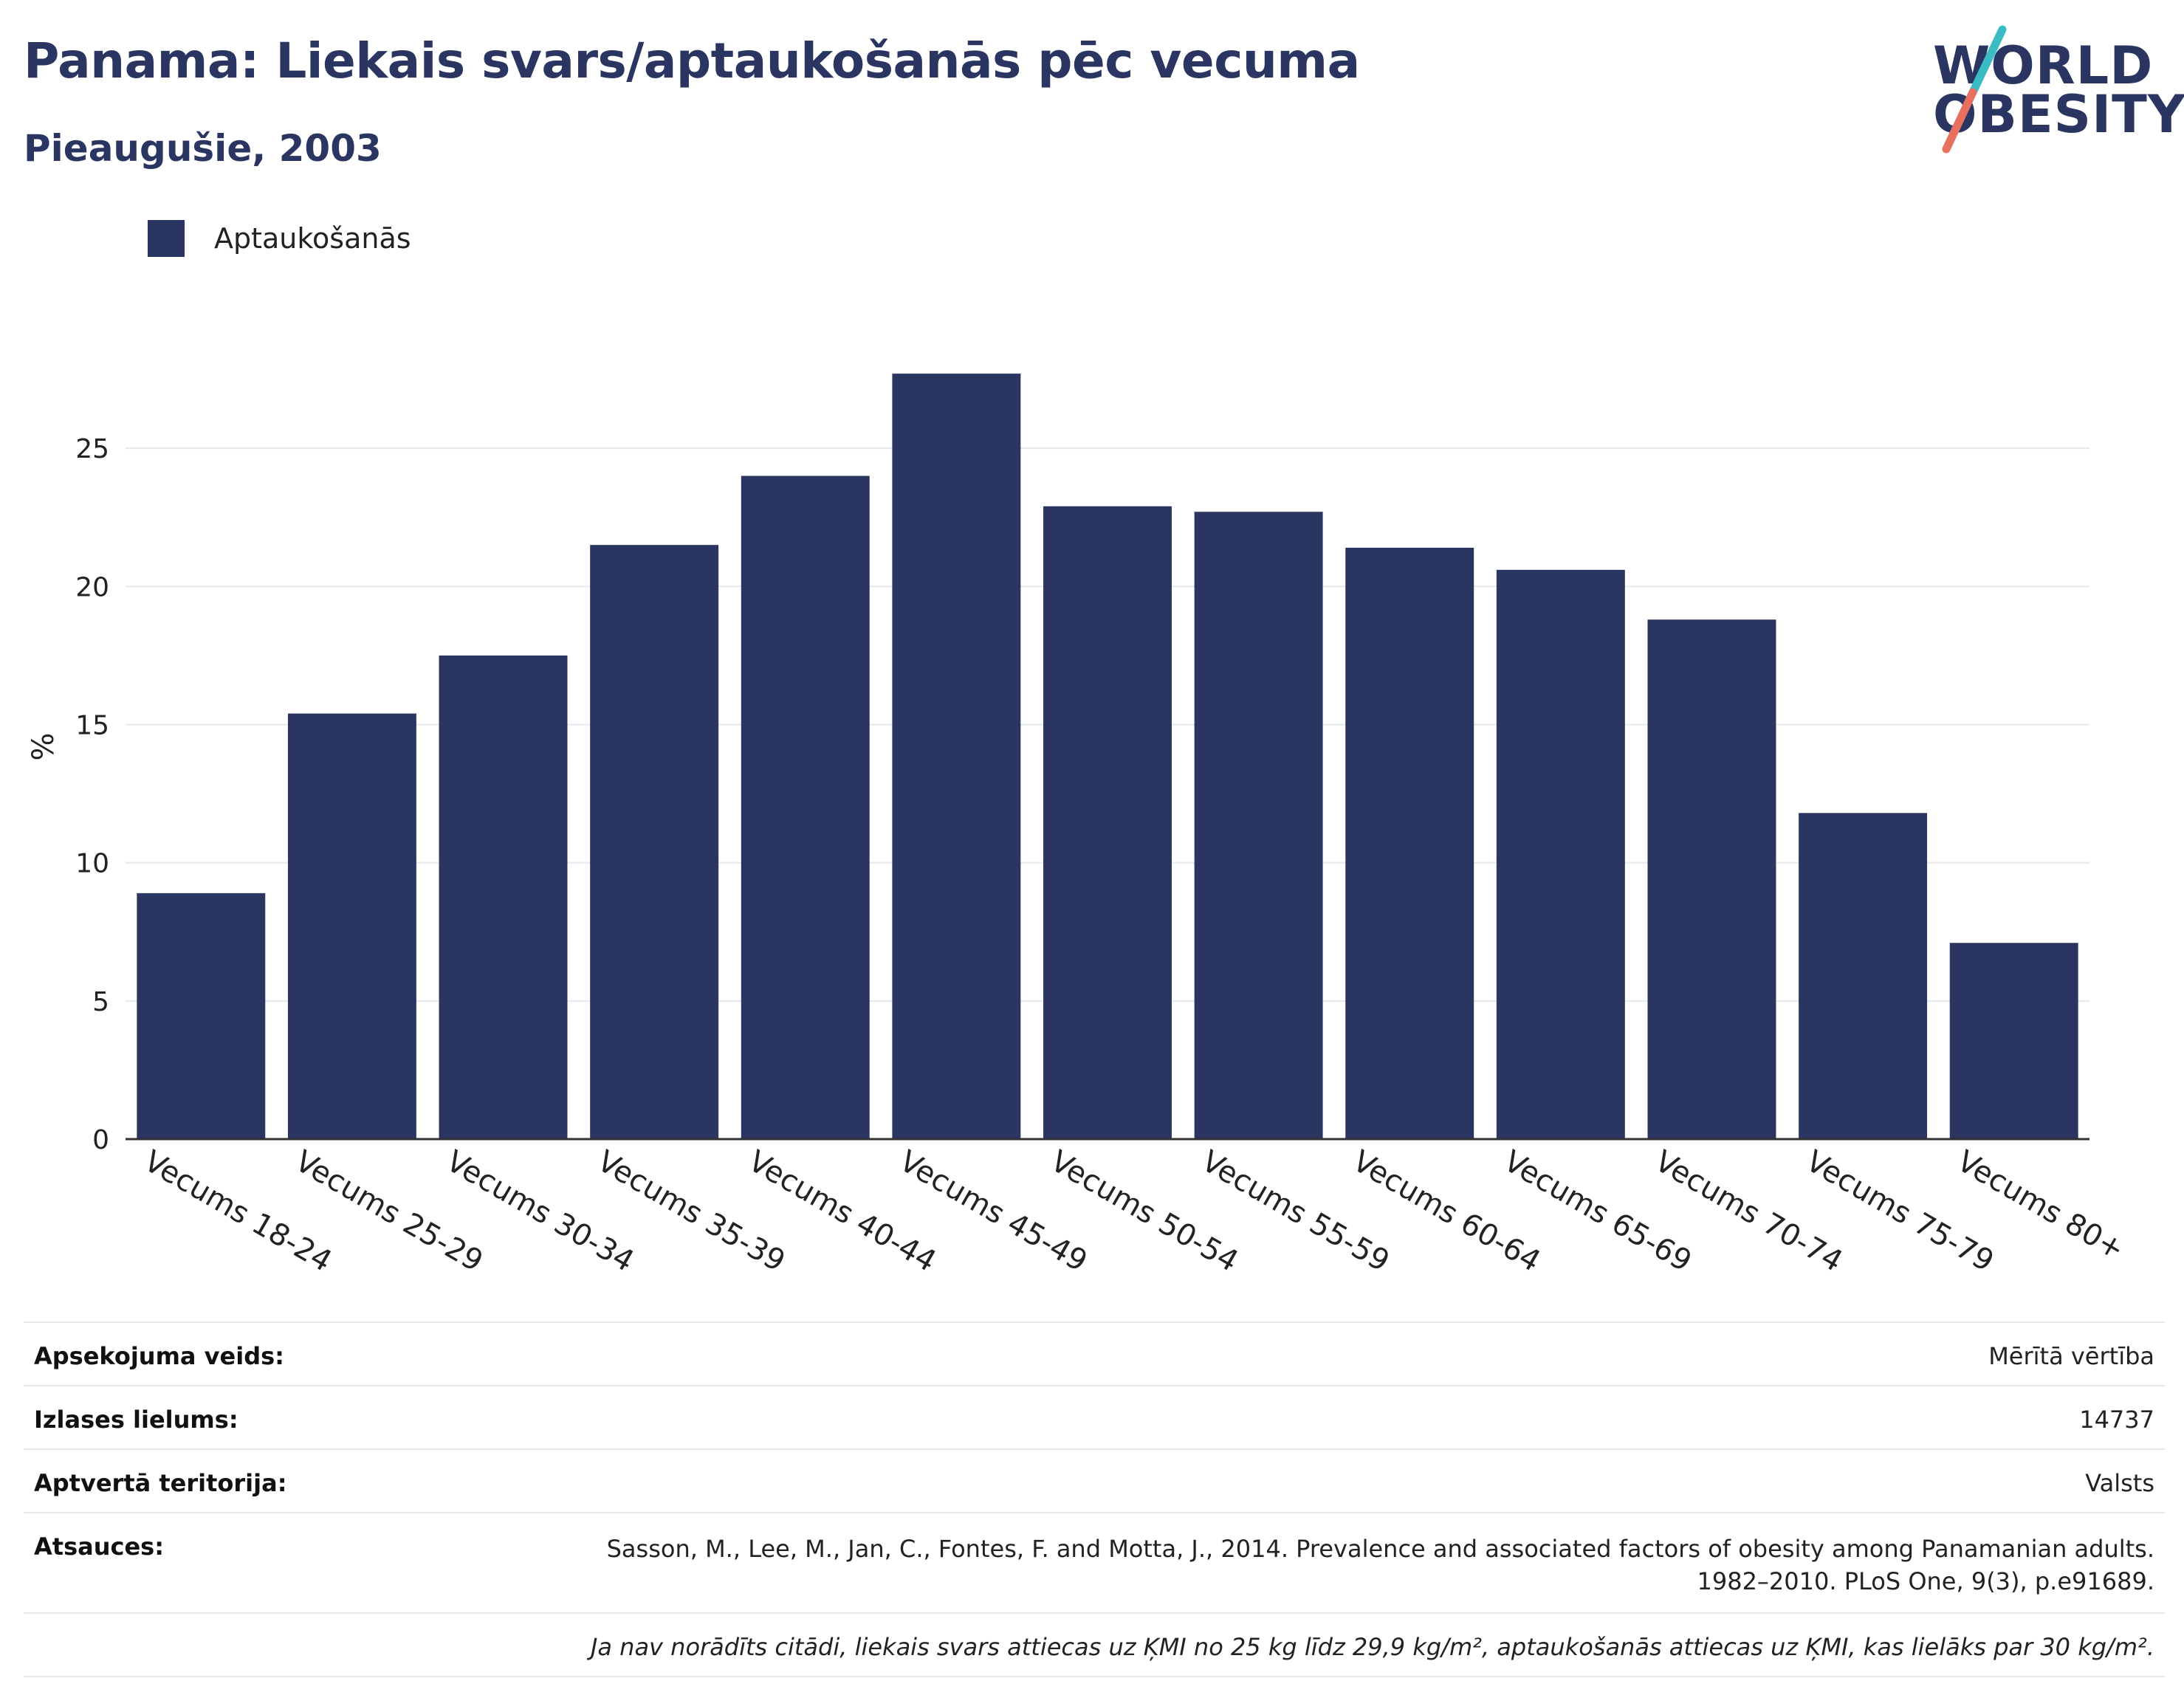 The width and height of the screenshot is (2184, 1695). Describe the element at coordinates (159, 1356) in the screenshot. I see `survey-type-label: Apsekojuma veids:` at that location.